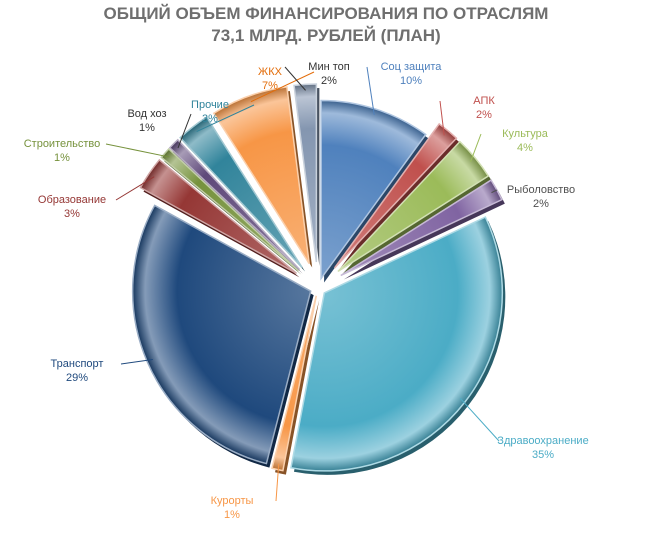 This screenshot has height=533, width=663. What do you see at coordinates (210, 105) in the screenshot?
I see `slice-category-label: Прочие` at bounding box center [210, 105].